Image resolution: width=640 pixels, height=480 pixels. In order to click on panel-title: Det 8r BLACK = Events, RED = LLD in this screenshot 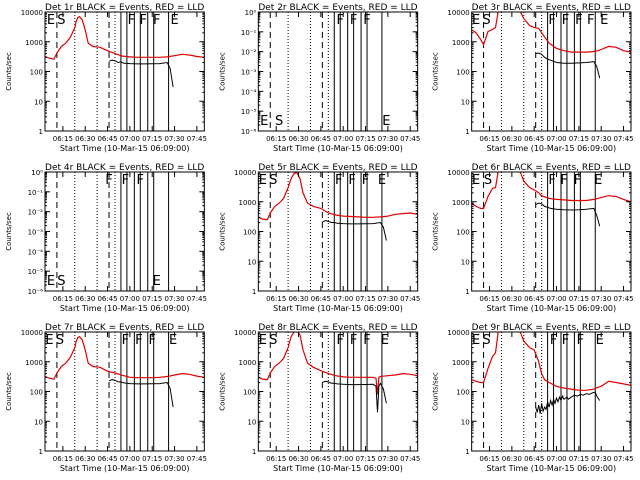, I will do `click(337, 328)`.